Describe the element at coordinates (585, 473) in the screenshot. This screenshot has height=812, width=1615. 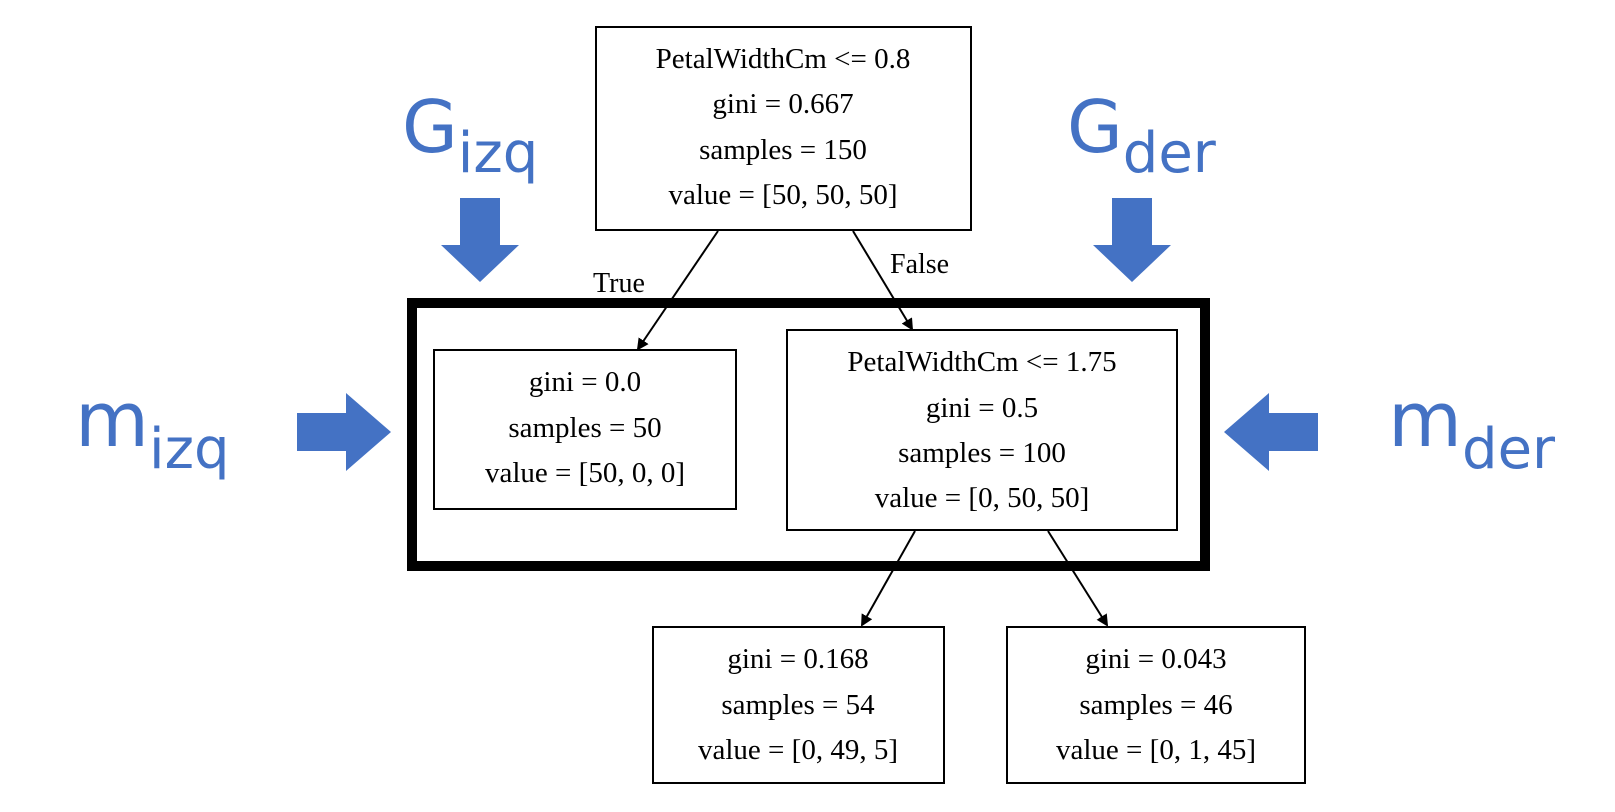
I see `node-text-line: value = [50, 0, 0]` at that location.